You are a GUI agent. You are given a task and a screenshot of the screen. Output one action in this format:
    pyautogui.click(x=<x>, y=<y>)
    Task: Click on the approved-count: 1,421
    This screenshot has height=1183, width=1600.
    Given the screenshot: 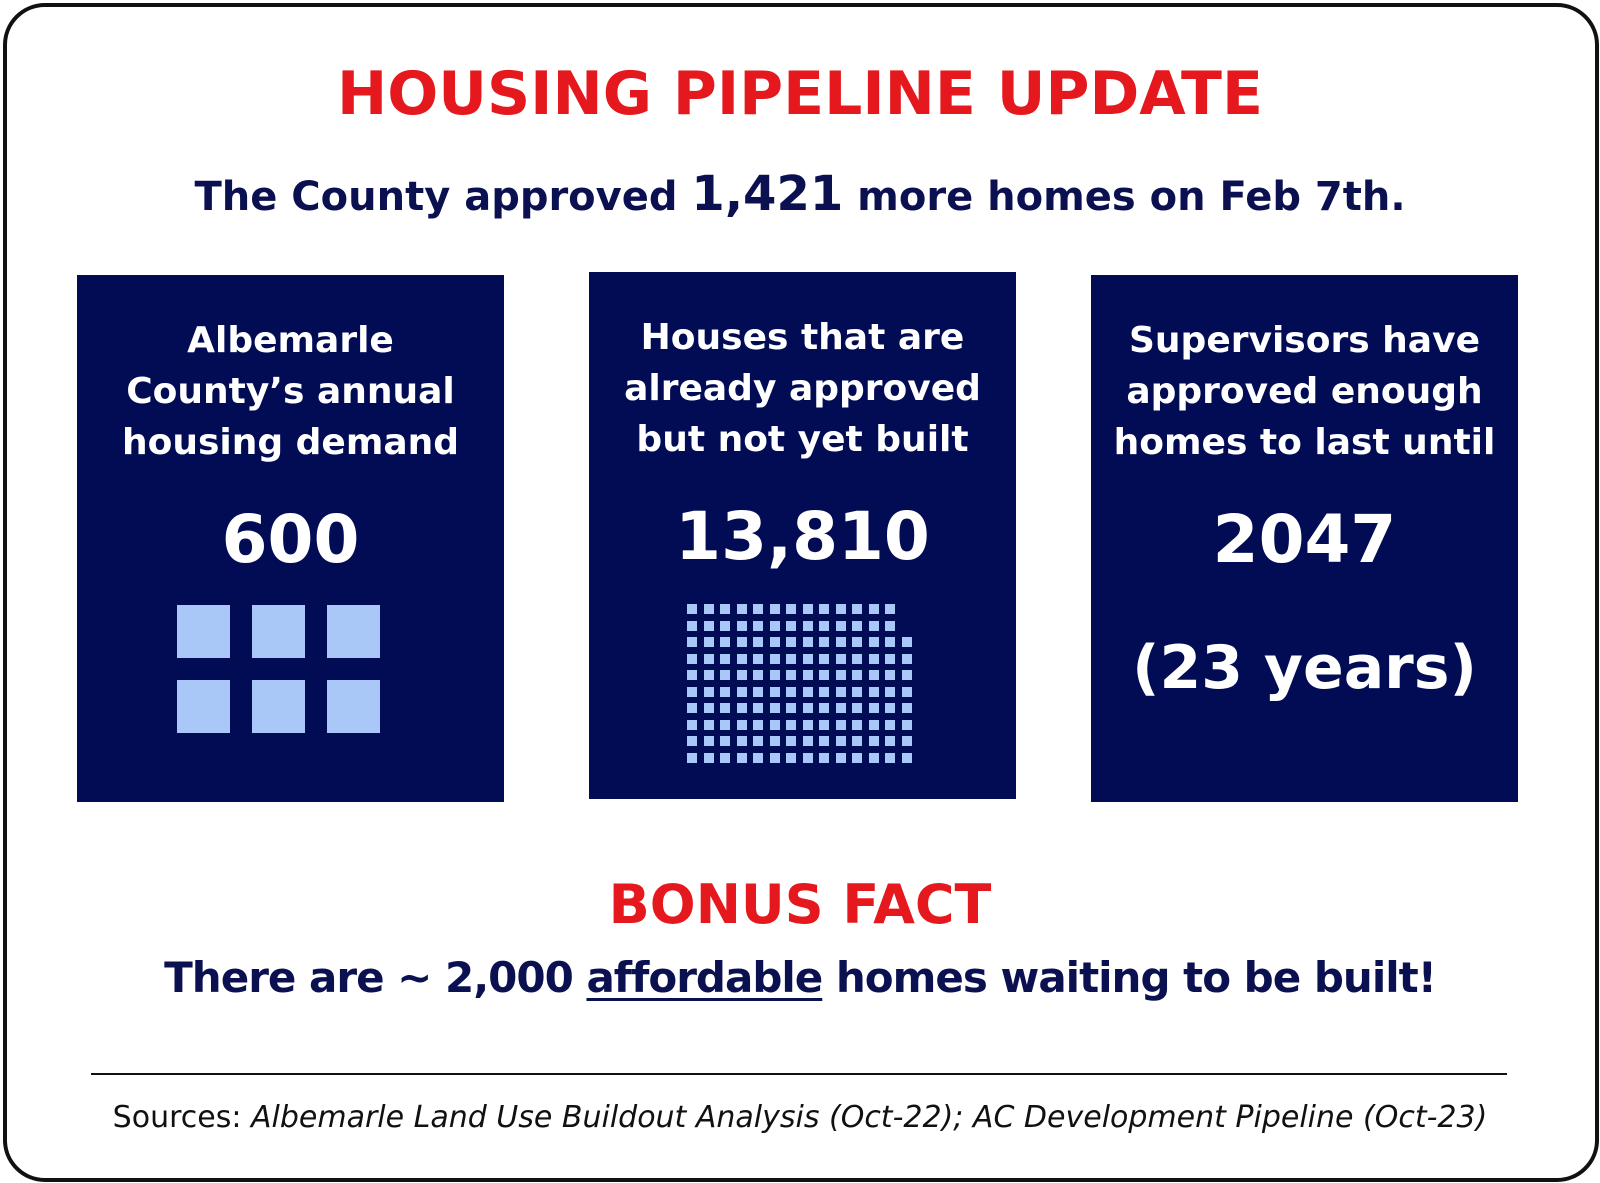 What is the action you would take?
    pyautogui.click(x=767, y=194)
    